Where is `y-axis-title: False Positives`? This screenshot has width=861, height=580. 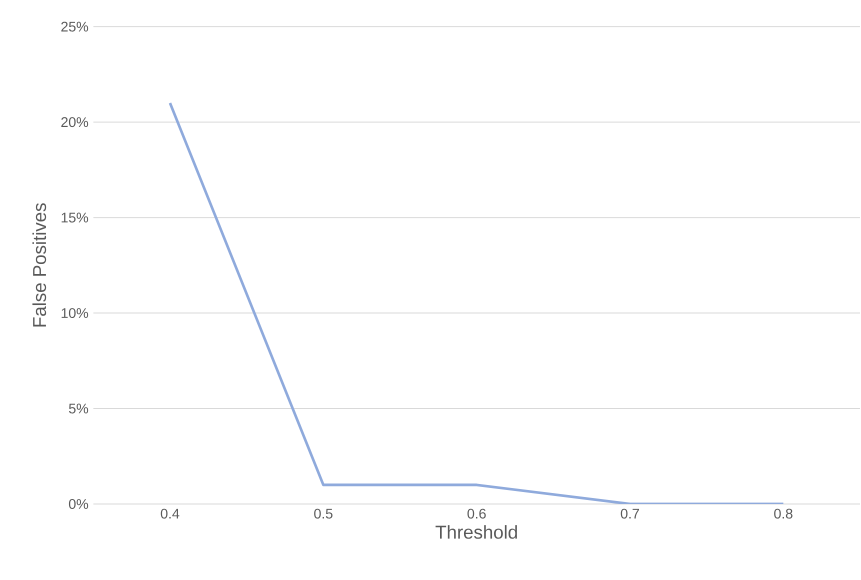
y-axis-title: False Positives is located at coordinates (39, 265).